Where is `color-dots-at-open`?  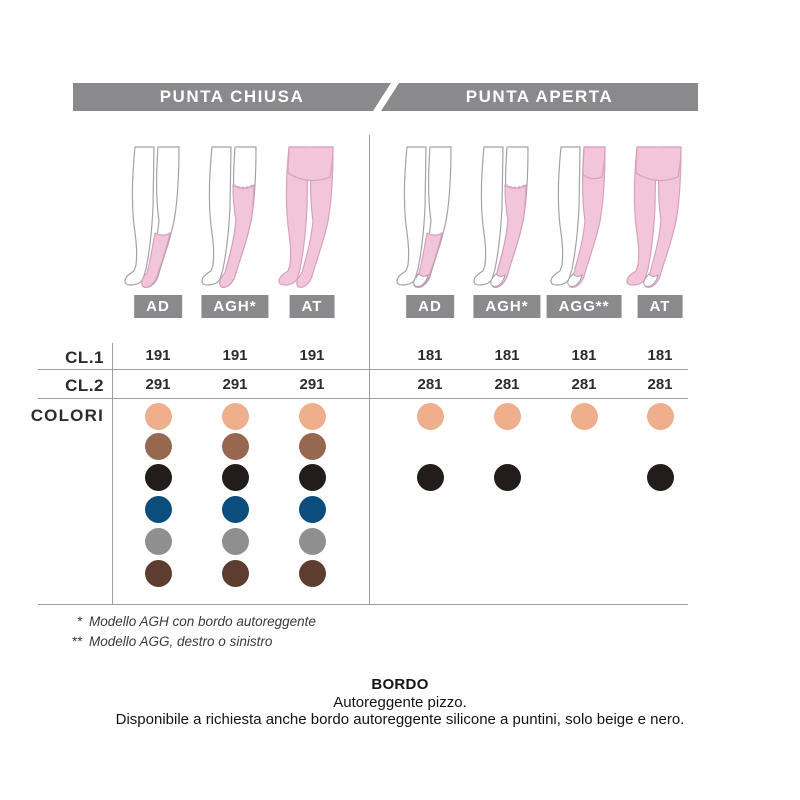
color-dots-at-open is located at coordinates (660, 501).